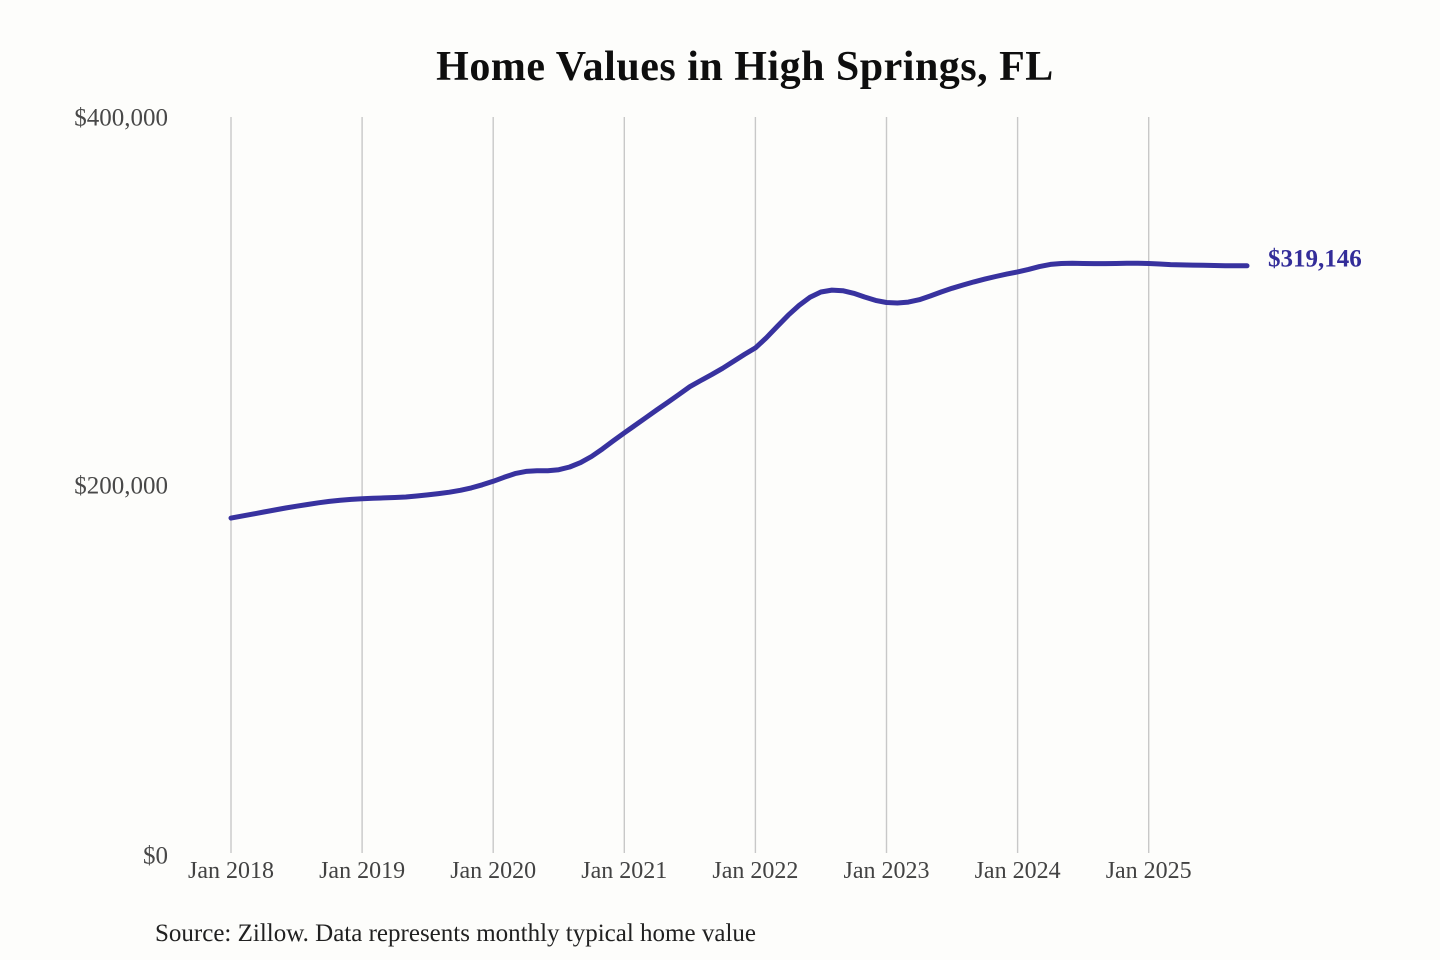  I want to click on y-axis-labels-group: $0 $200,000 $400,000, so click(121, 487).